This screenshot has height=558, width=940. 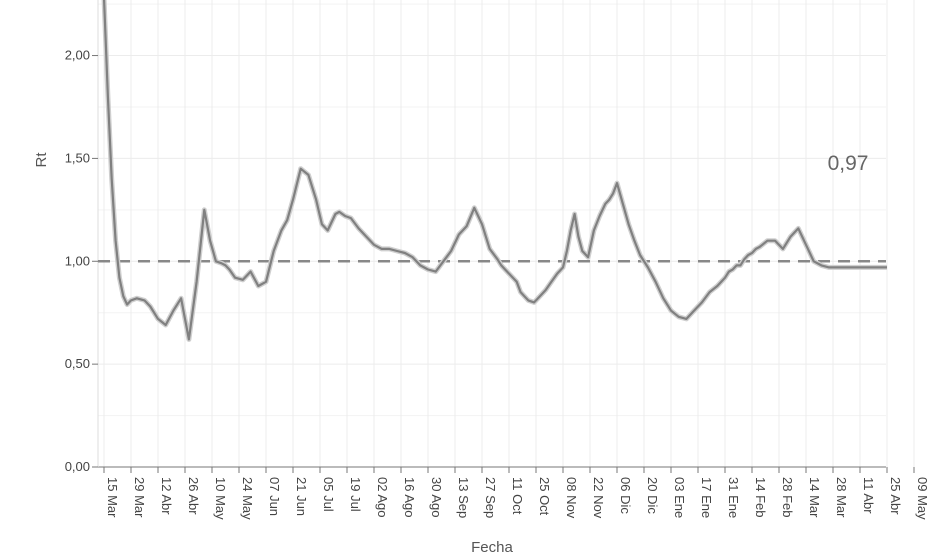 I want to click on x-tick-label: 24 May, so click(x=247, y=498).